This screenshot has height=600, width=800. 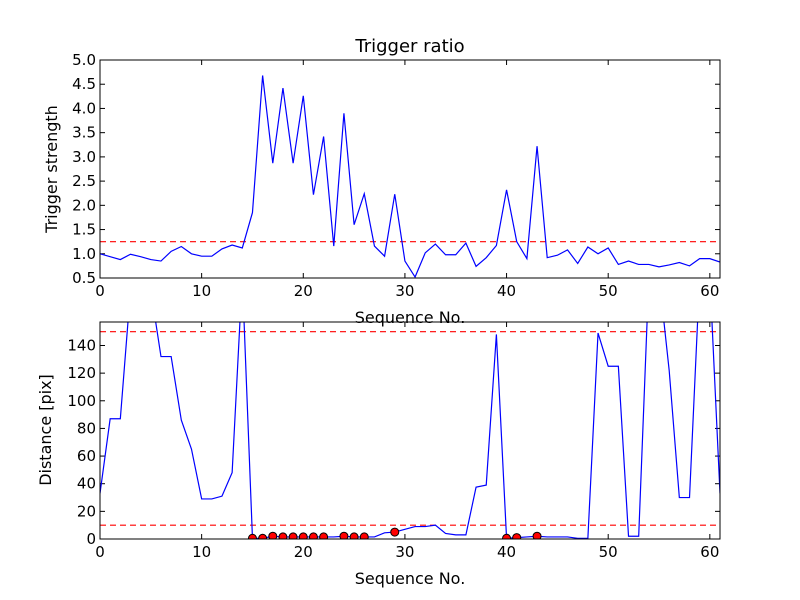 I want to click on y-tick-label: 140, so click(x=81, y=345).